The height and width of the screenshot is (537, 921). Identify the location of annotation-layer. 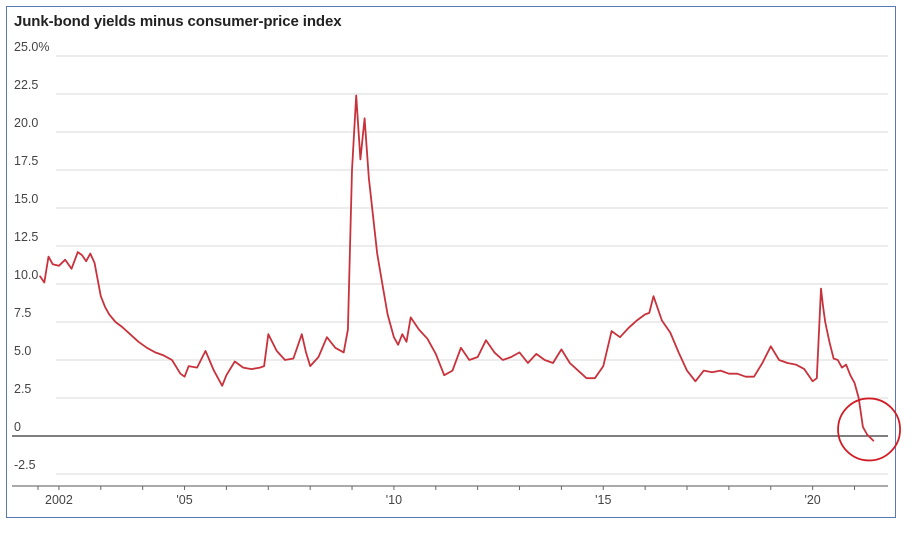
(869, 429).